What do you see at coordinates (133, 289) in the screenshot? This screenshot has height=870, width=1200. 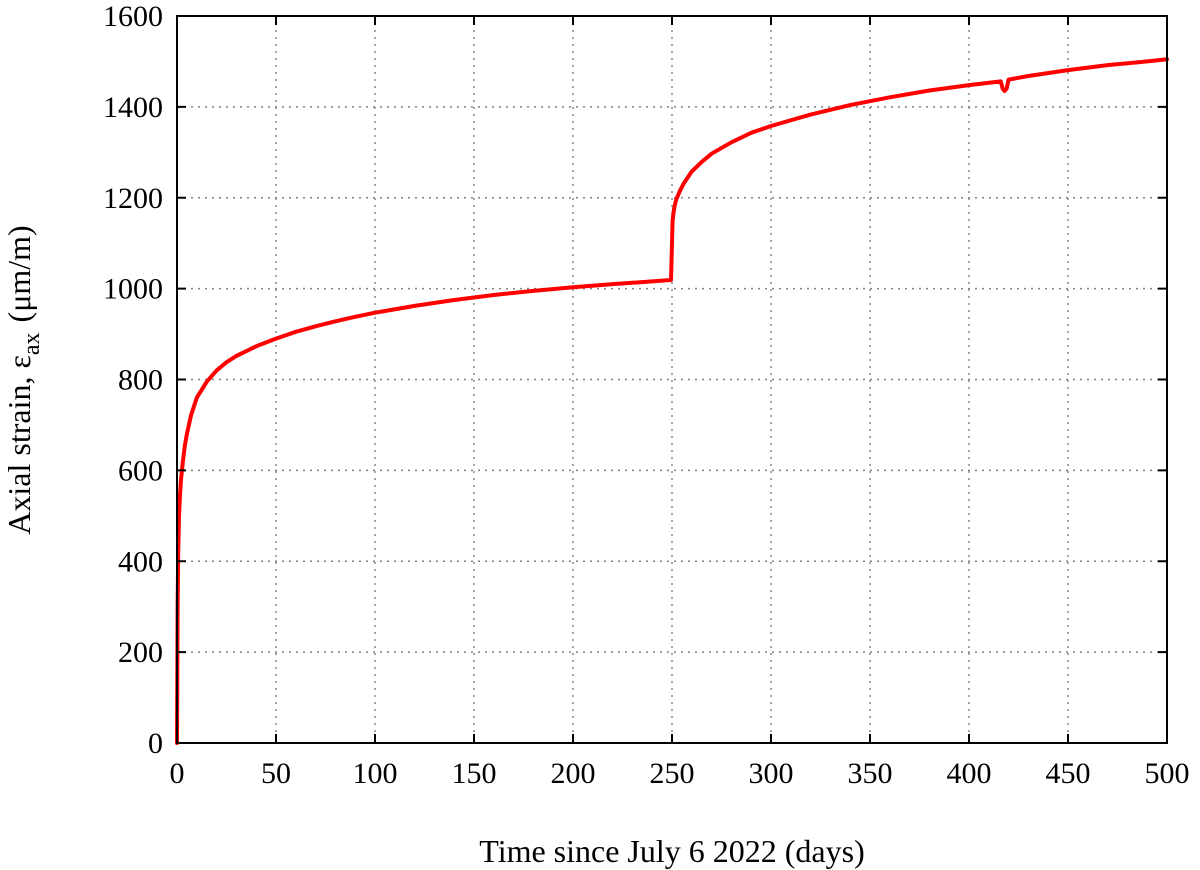 I see `y-tick-label: 1000` at bounding box center [133, 289].